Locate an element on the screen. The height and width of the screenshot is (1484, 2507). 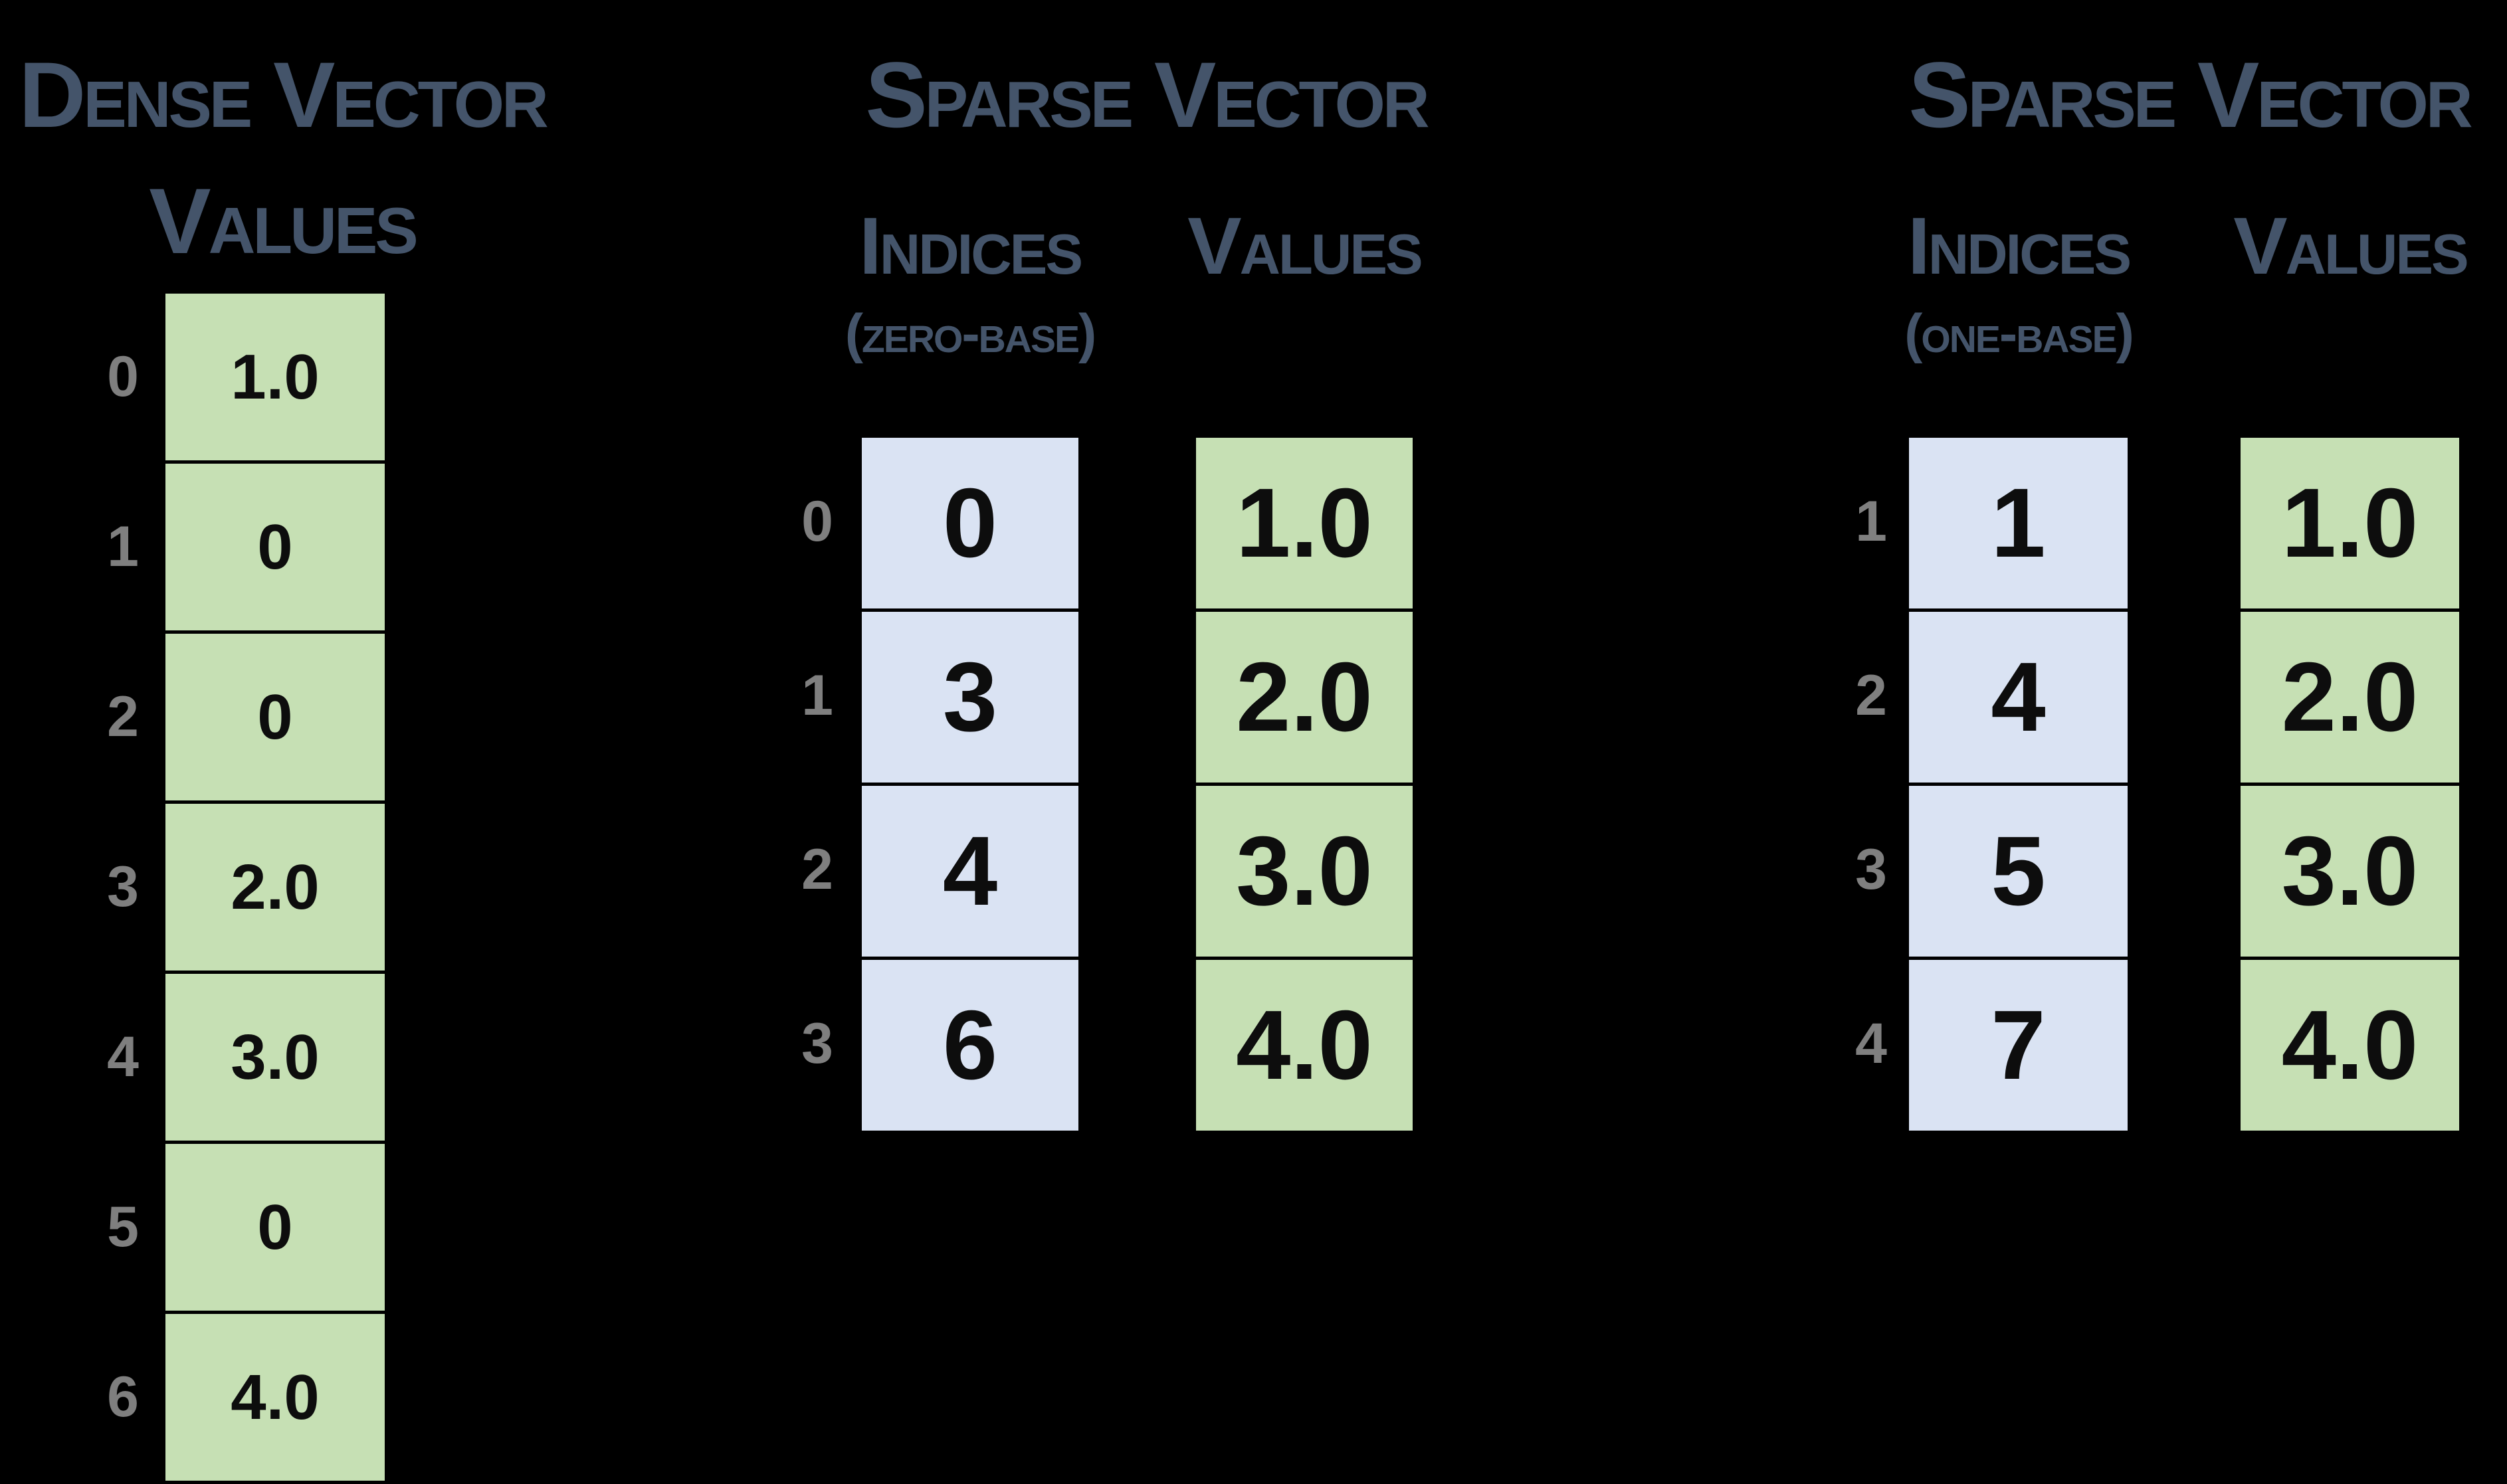
sparse-one-indices-column: 1 4 5 7 is located at coordinates (2019, 784).